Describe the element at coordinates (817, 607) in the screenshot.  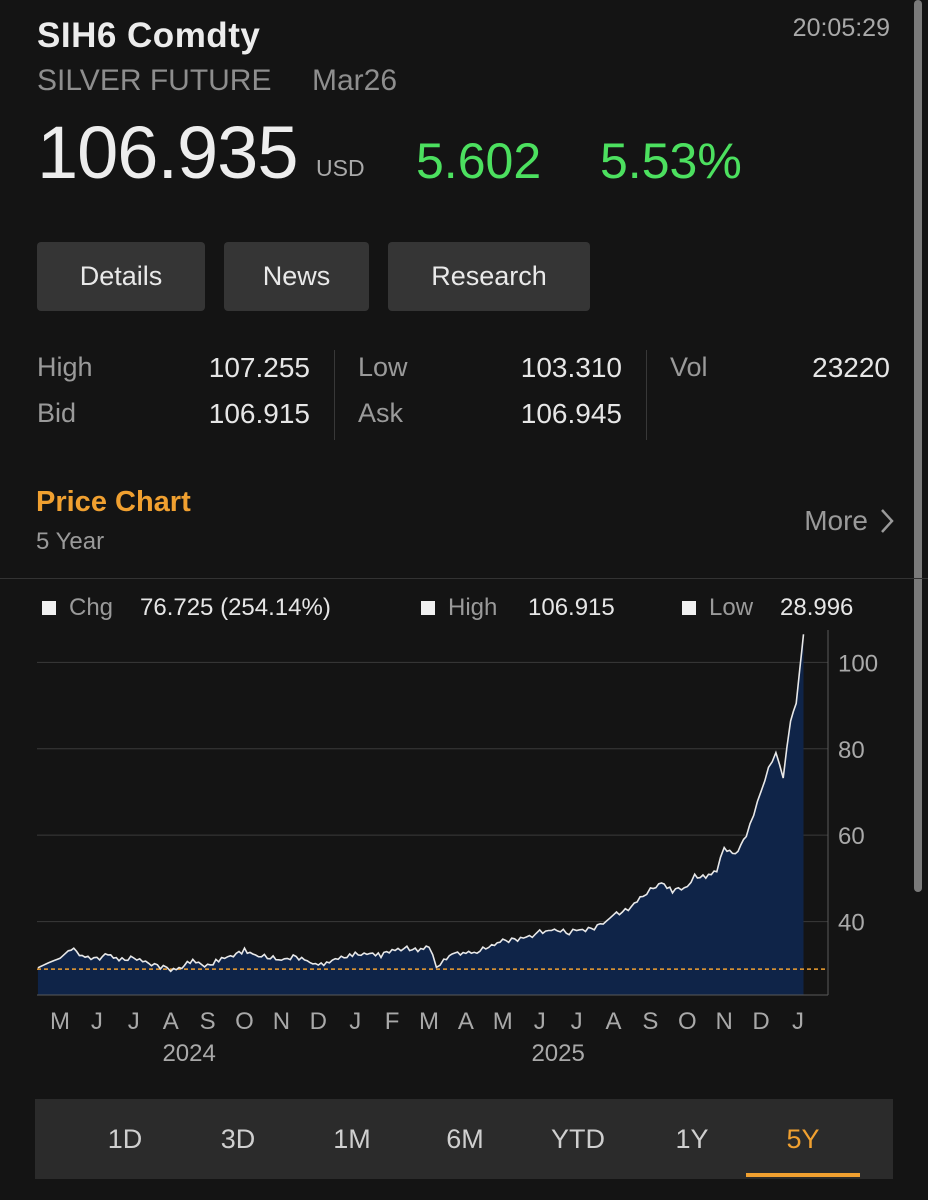
I see `legend-low-value: 28.996` at that location.